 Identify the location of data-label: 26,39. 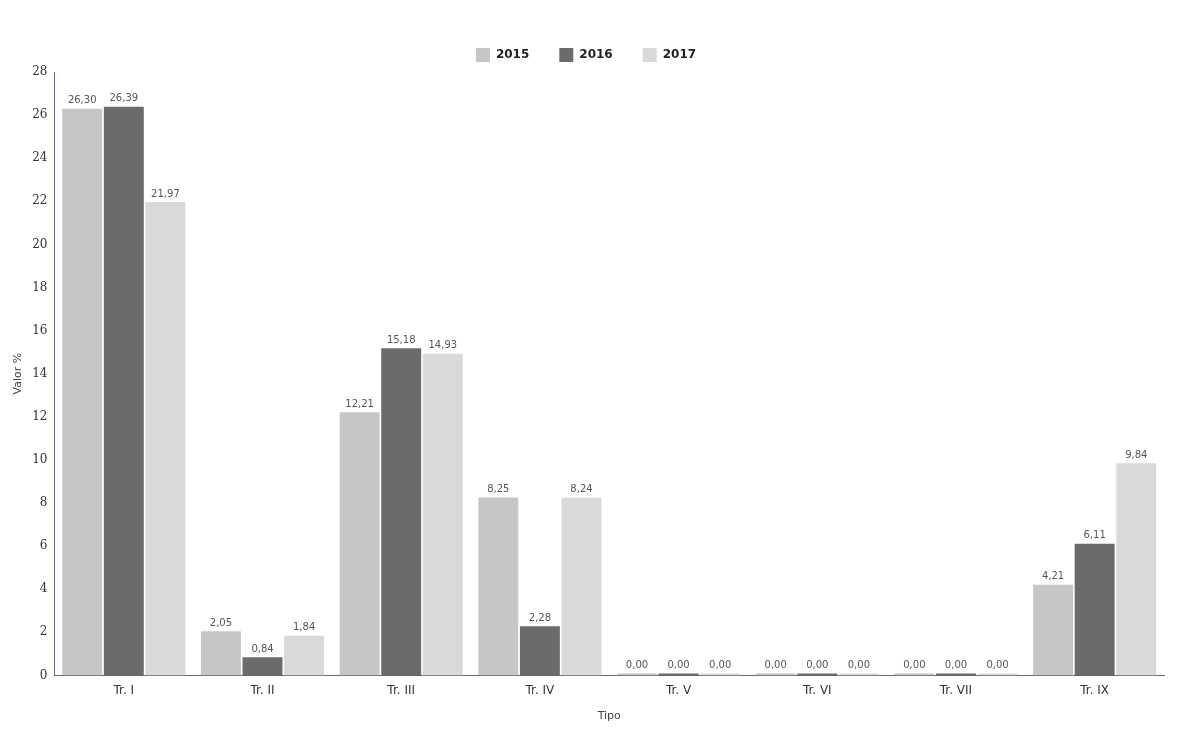
(124, 98).